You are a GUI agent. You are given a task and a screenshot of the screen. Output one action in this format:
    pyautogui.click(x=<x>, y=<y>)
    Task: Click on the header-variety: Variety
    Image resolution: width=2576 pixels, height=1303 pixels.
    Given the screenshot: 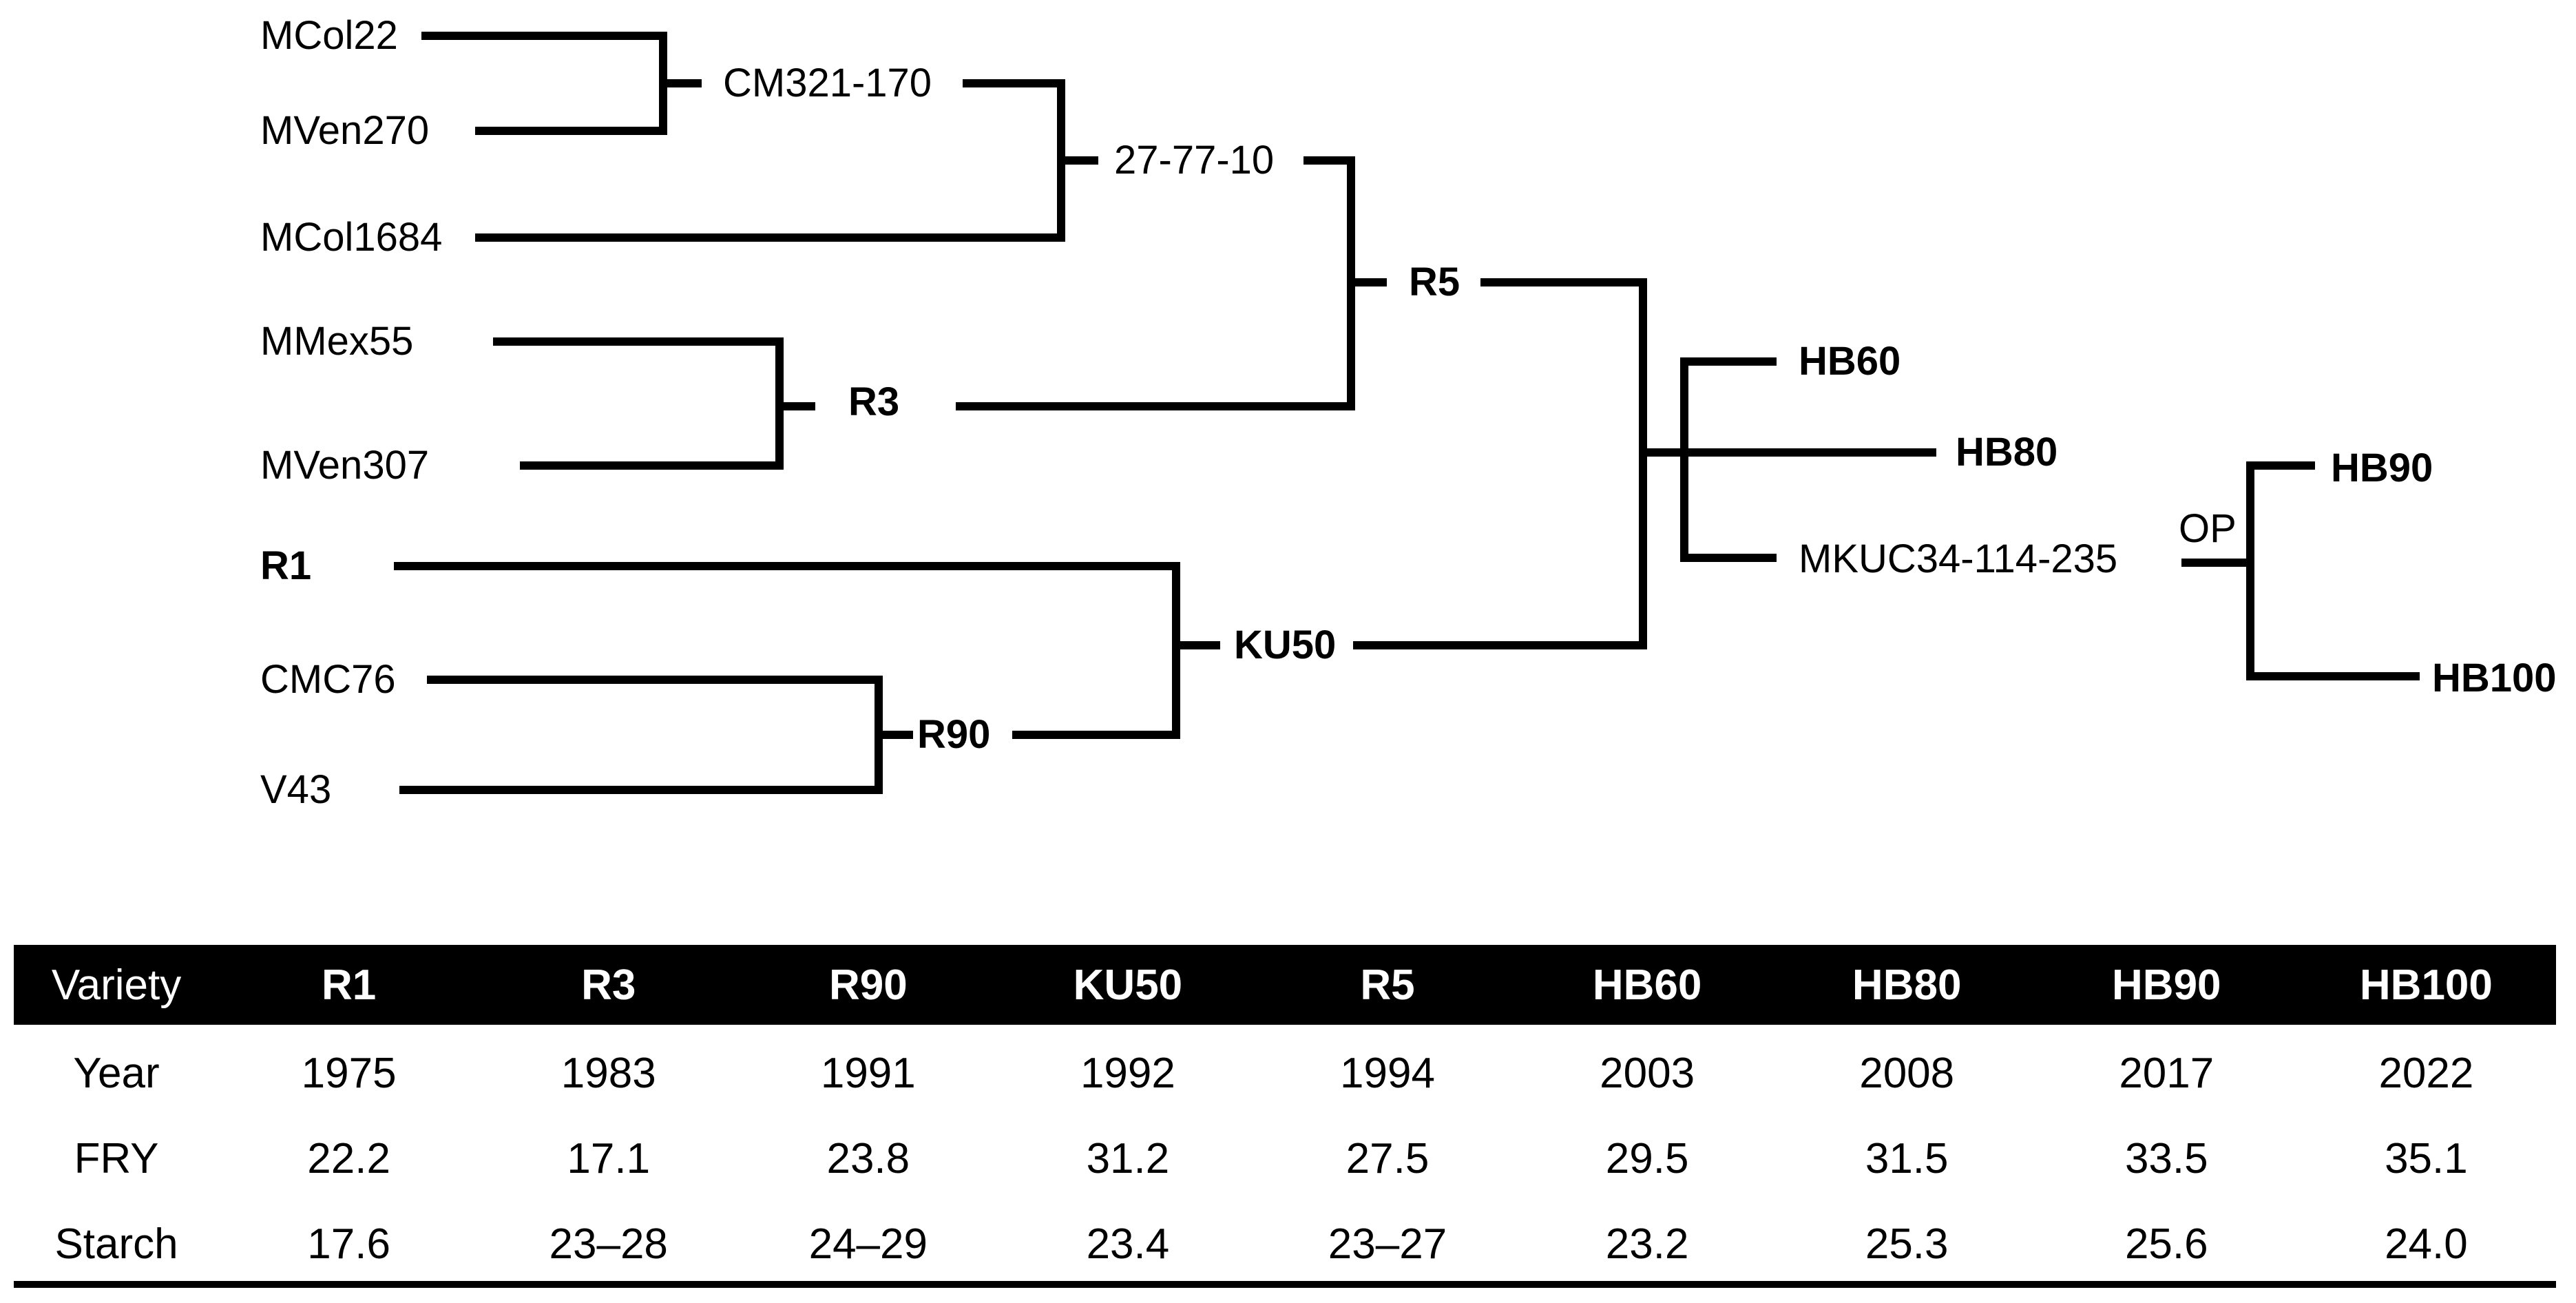 What is the action you would take?
    pyautogui.click(x=117, y=985)
    